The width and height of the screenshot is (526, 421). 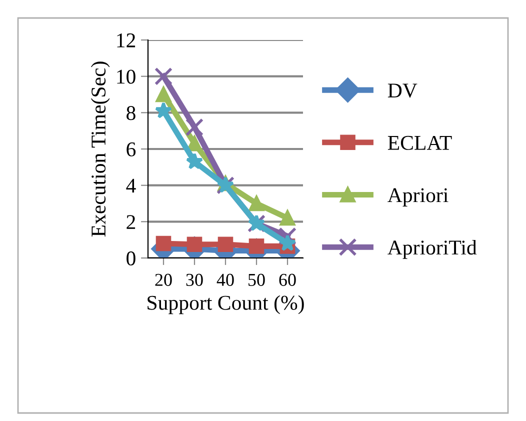 I want to click on x-axis-title: Support Count (%), so click(x=226, y=304).